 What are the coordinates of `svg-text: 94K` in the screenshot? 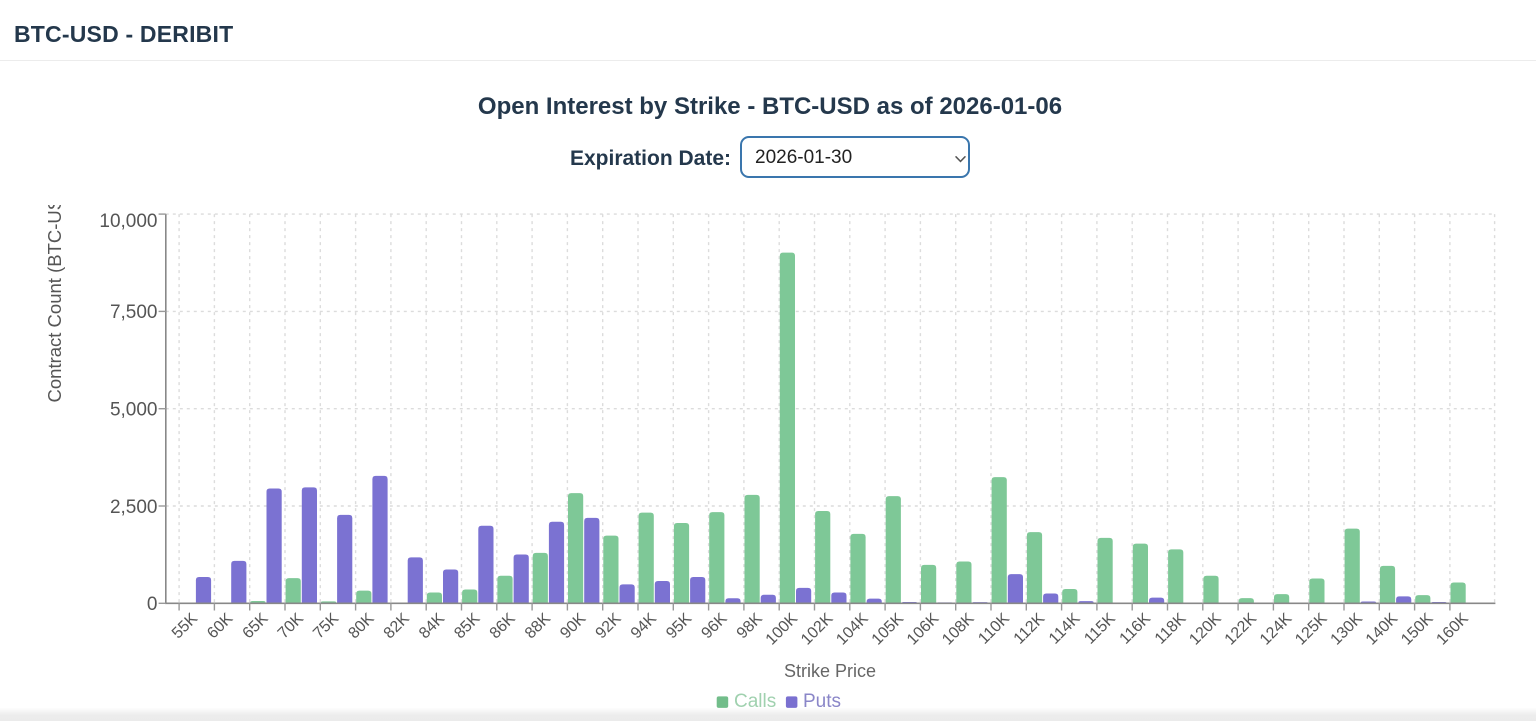 It's located at (644, 626).